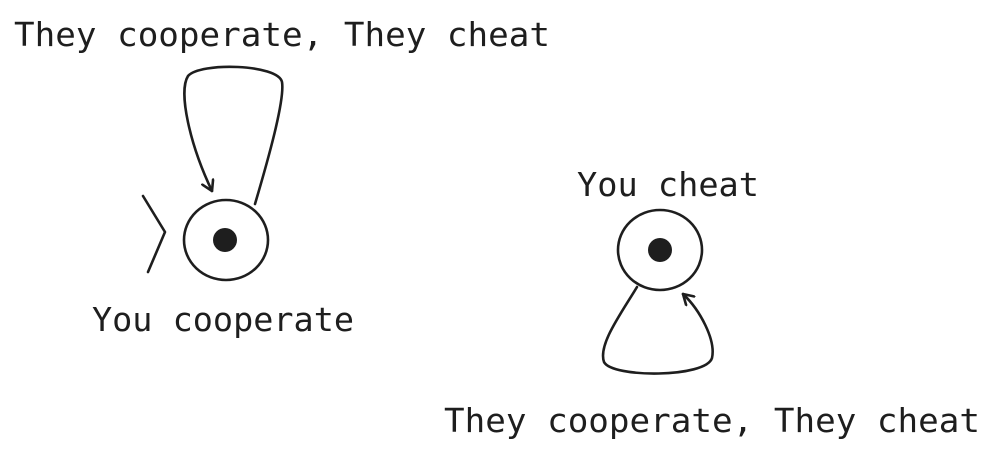 The image size is (991, 453). Describe the element at coordinates (282, 34) in the screenshot. I see `self-loop-label-cooperate: They cooperate, They cheat` at that location.